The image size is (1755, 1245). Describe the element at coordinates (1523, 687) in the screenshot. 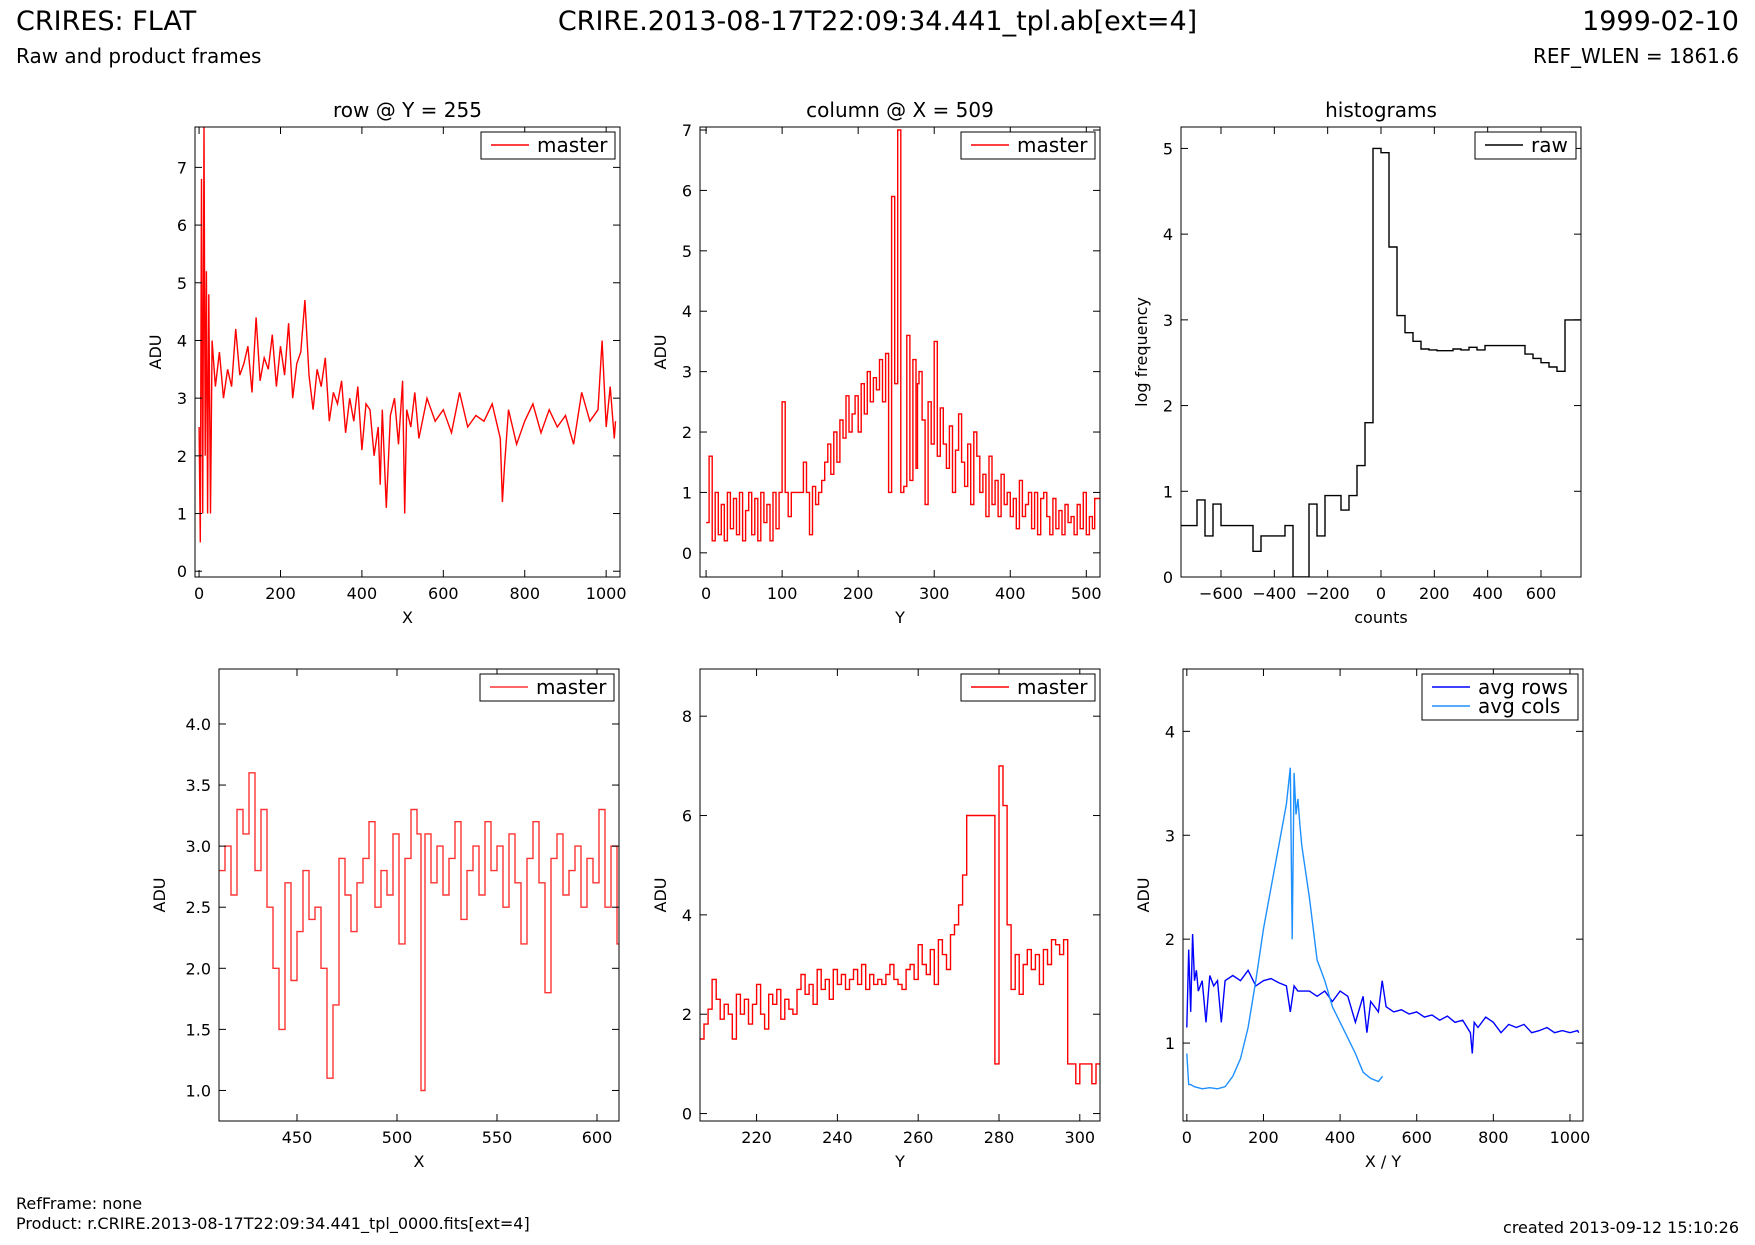

I see `legend-label: avg rows` at that location.